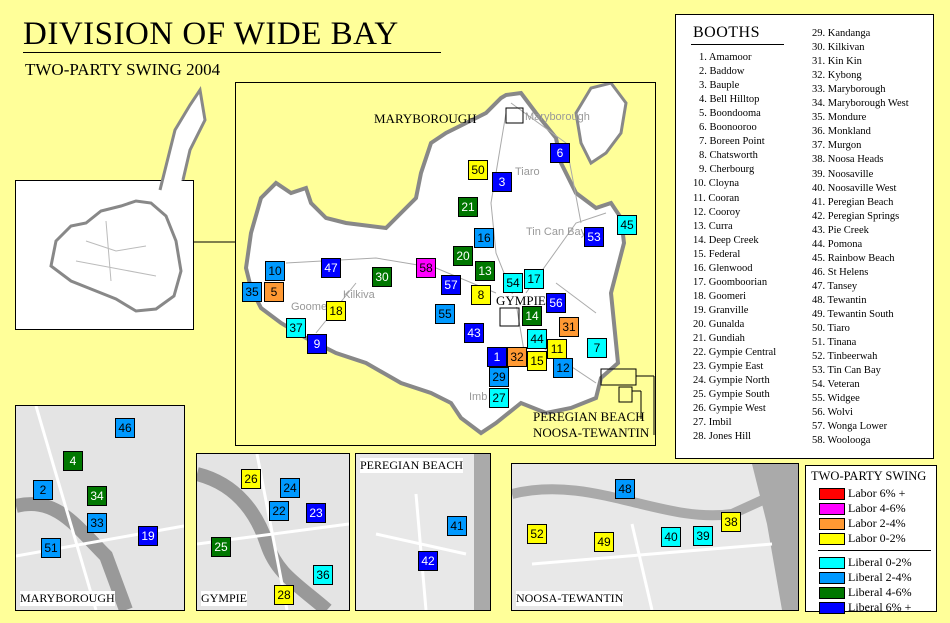  Describe the element at coordinates (560, 153) in the screenshot. I see `booth-marker-6: 6` at that location.